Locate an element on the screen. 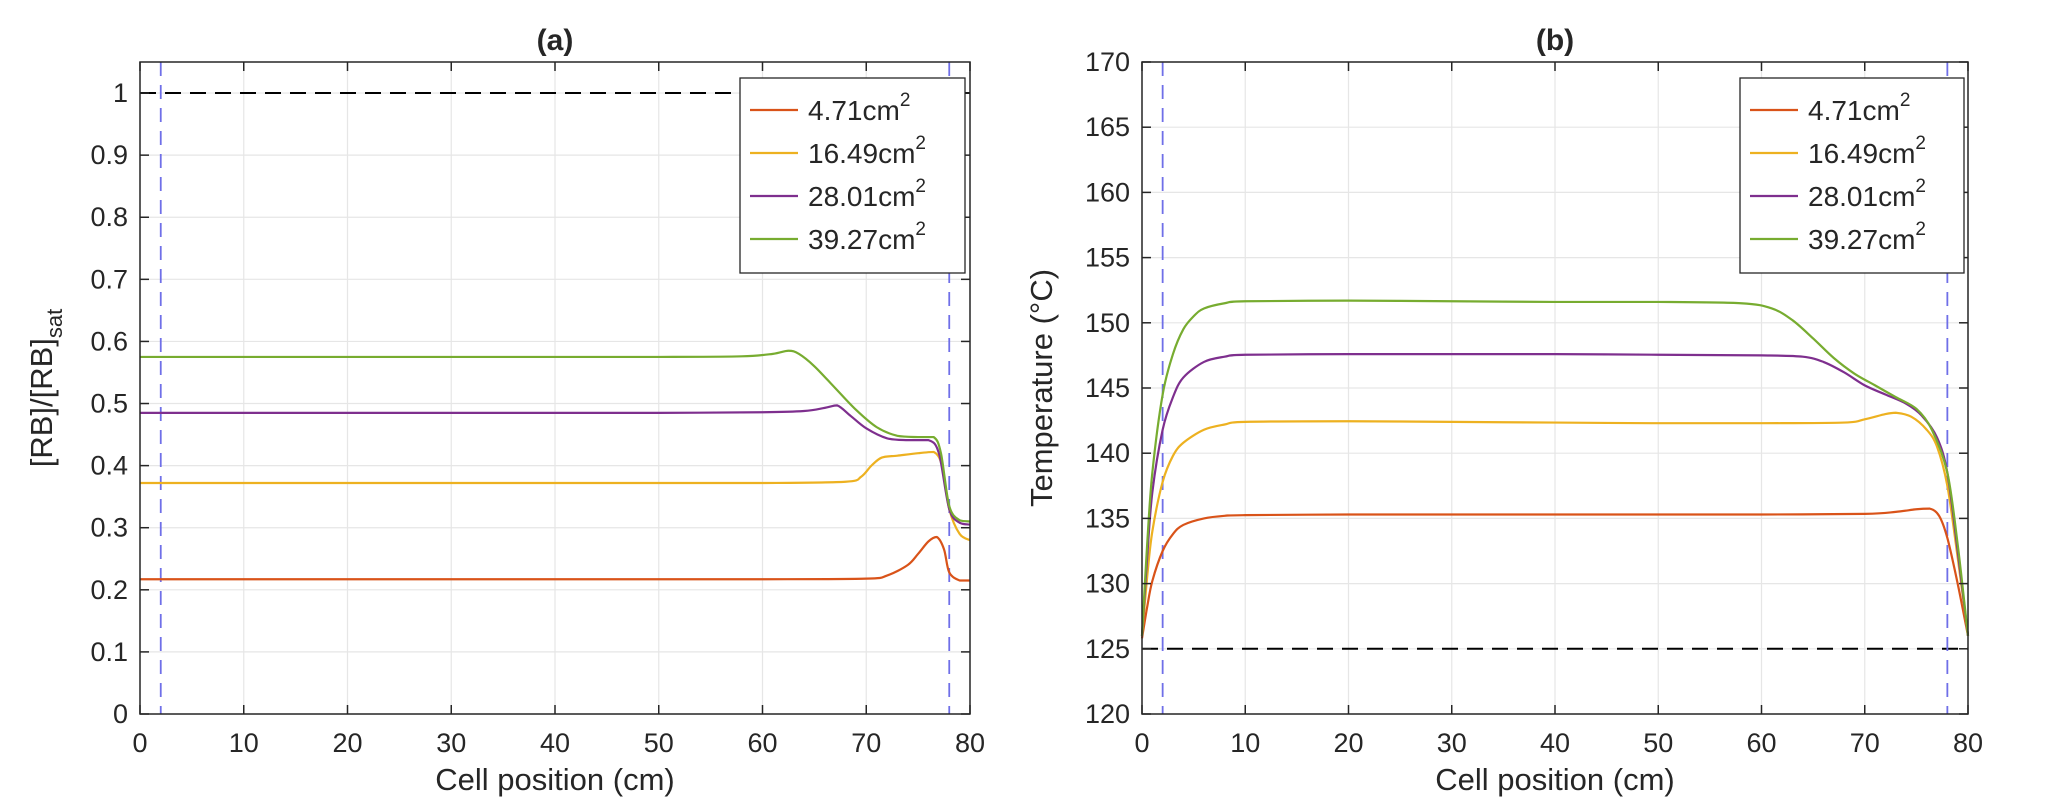  y-tick-label: 155 is located at coordinates (1107, 258).